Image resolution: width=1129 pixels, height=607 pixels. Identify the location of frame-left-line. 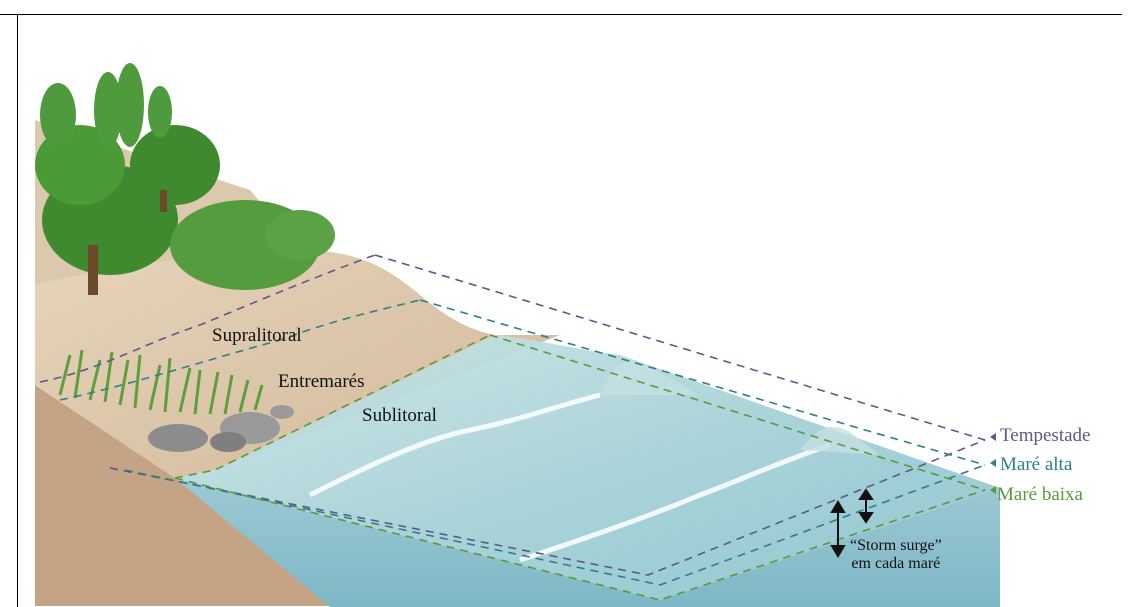
(17, 310).